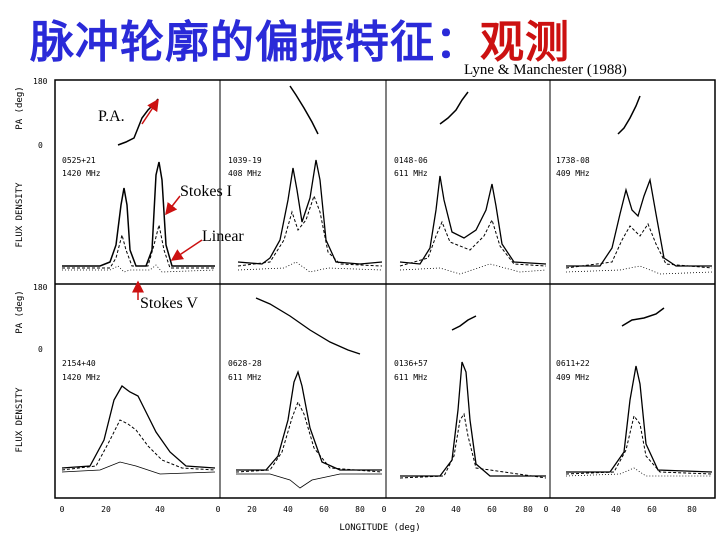 The width and height of the screenshot is (720, 540). Describe the element at coordinates (20, 107) in the screenshot. I see `pa-axis-label-top: PA (deg)` at that location.